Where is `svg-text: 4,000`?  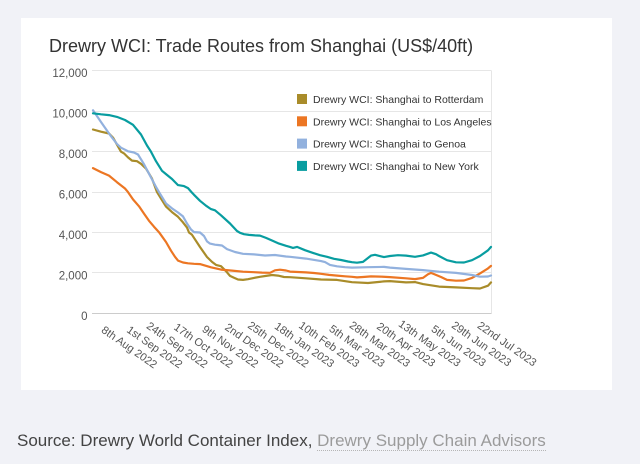
svg-text: 4,000 is located at coordinates (73, 236).